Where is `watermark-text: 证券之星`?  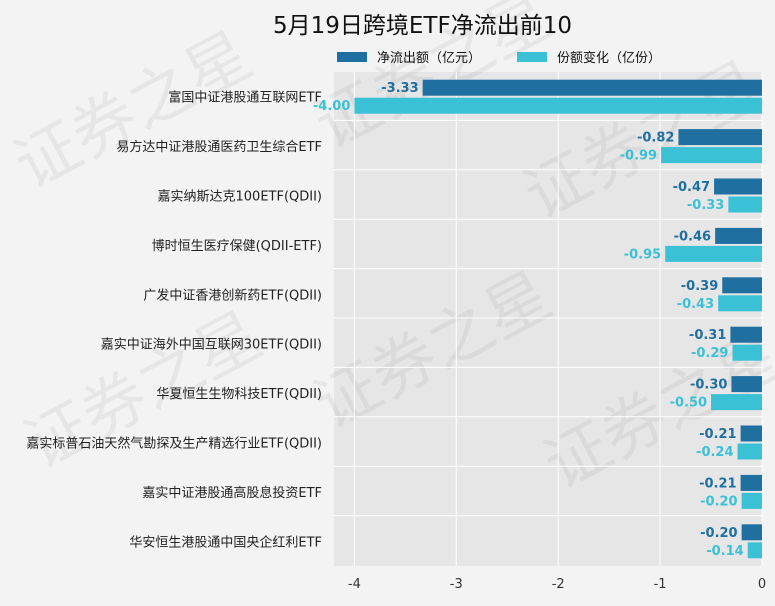
watermark-text: 证券之星 is located at coordinates (133, 112).